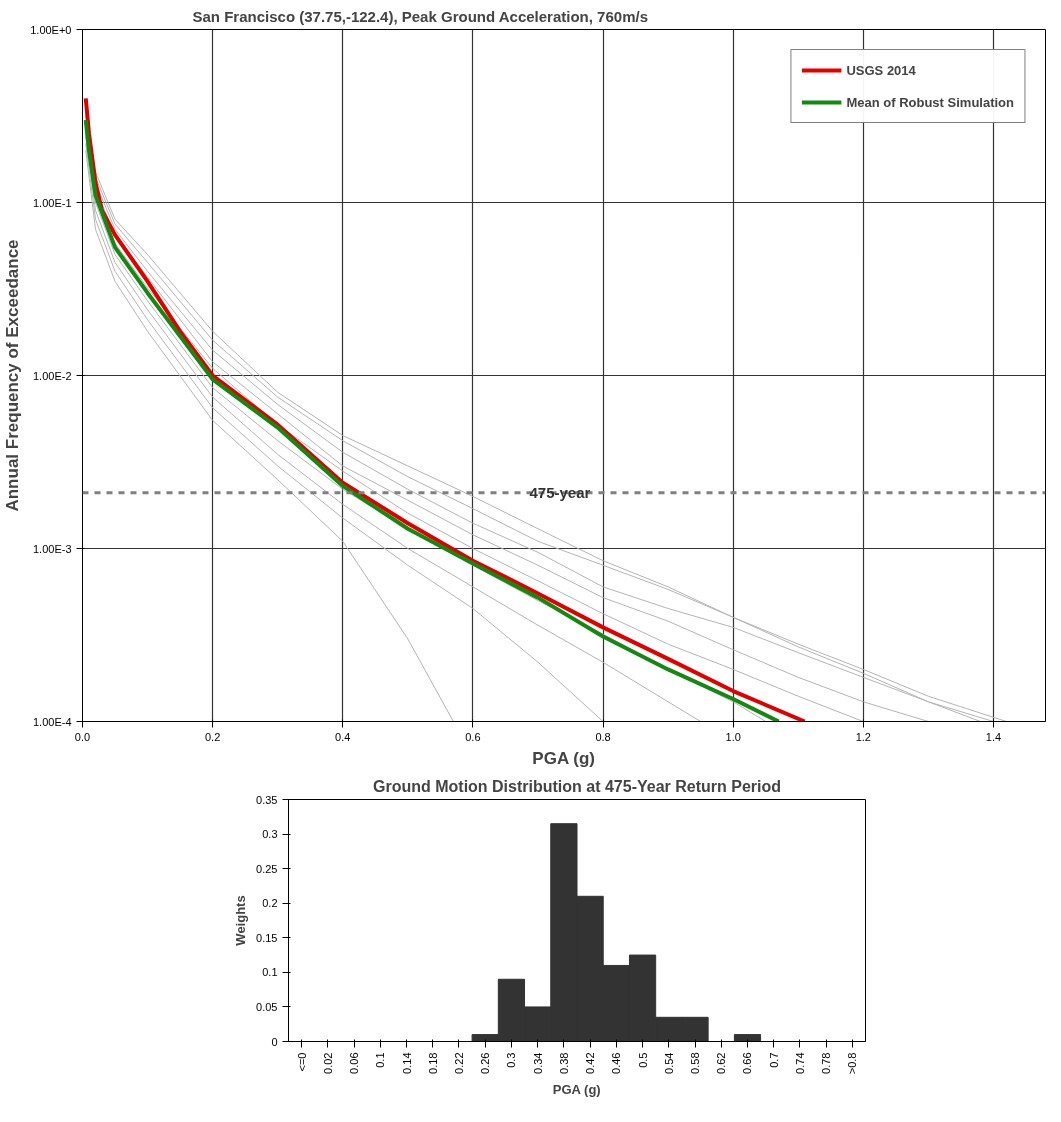 This screenshot has height=1122, width=1061. What do you see at coordinates (267, 868) in the screenshot?
I see `y-tick-label: 0.25` at bounding box center [267, 868].